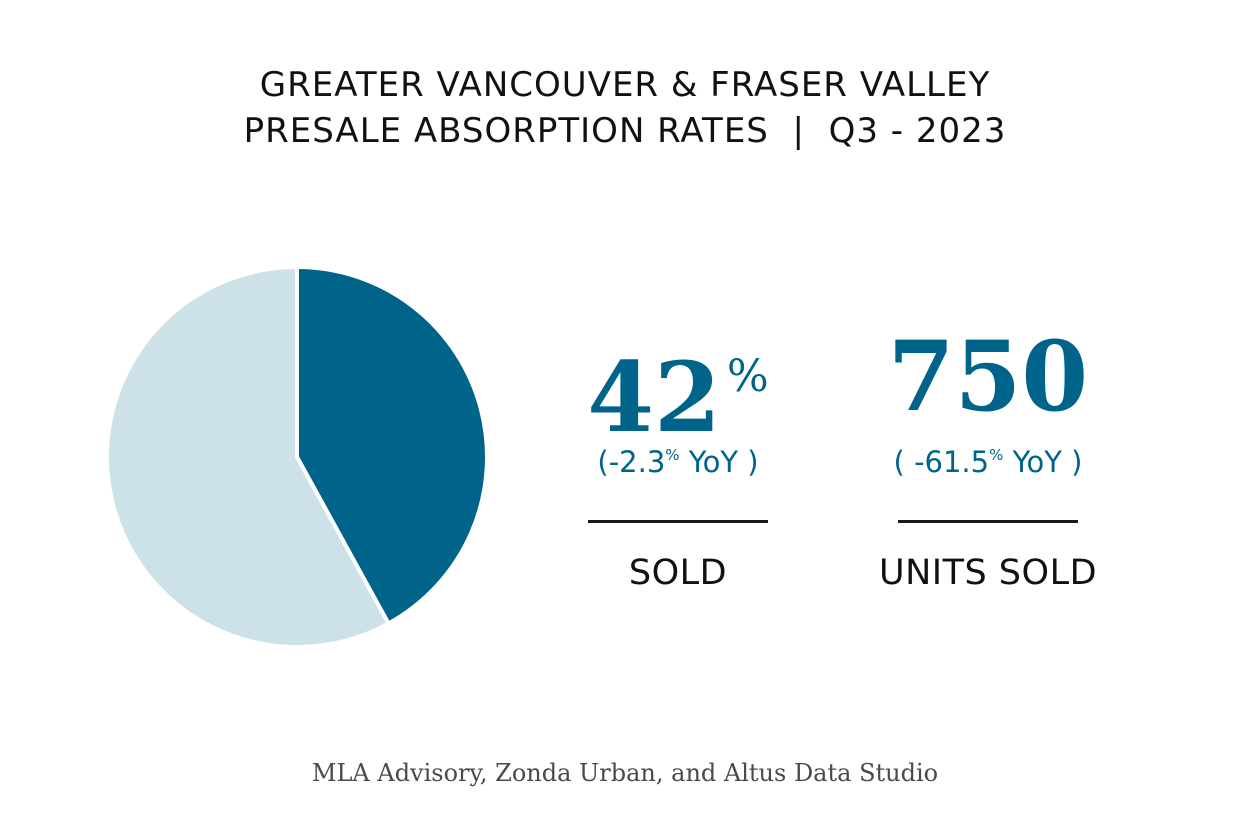 This screenshot has height=834, width=1250. I want to click on units-stat: 750 ( -61.5% YoY ) UNITS SOLD, so click(988, 460).